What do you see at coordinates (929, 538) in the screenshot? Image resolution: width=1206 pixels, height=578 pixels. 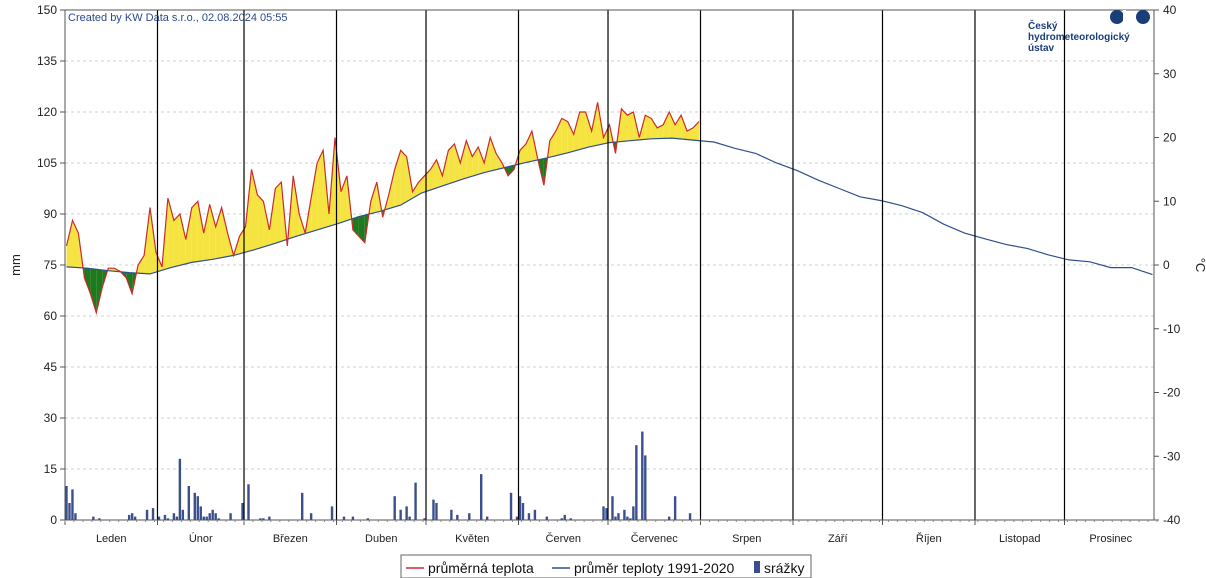 I see `month-label: Říjen` at bounding box center [929, 538].